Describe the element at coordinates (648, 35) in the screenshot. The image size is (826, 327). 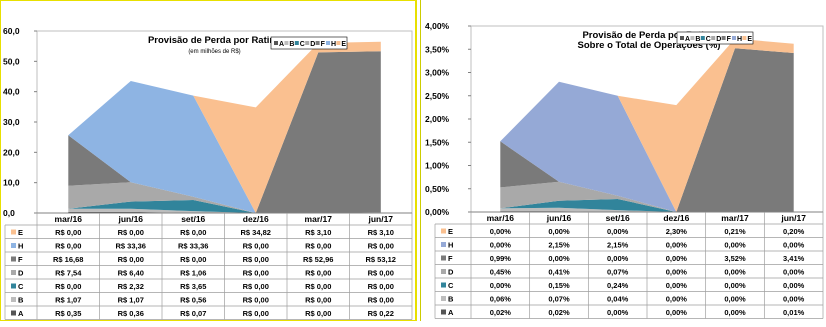
I see `chart-title: Provisão de Perda por Rating` at that location.